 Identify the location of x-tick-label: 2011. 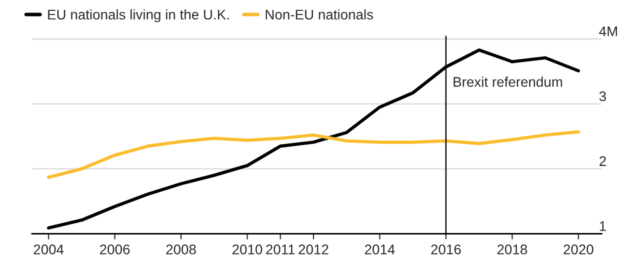
(280, 249).